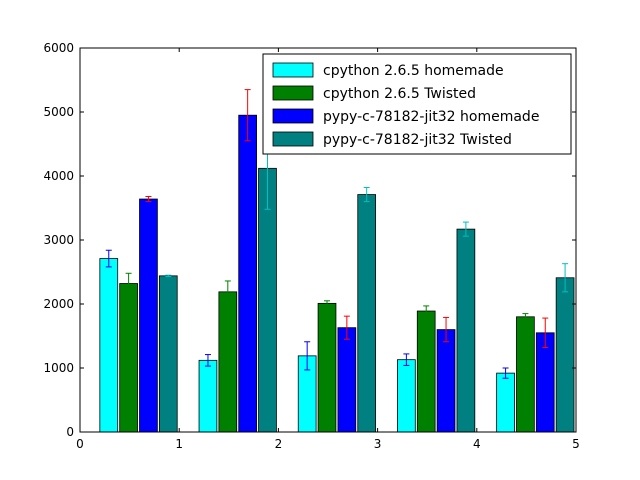 This screenshot has height=480, width=640. What do you see at coordinates (413, 71) in the screenshot?
I see `legend-label-0: cpython 2.6.5 homemade` at bounding box center [413, 71].